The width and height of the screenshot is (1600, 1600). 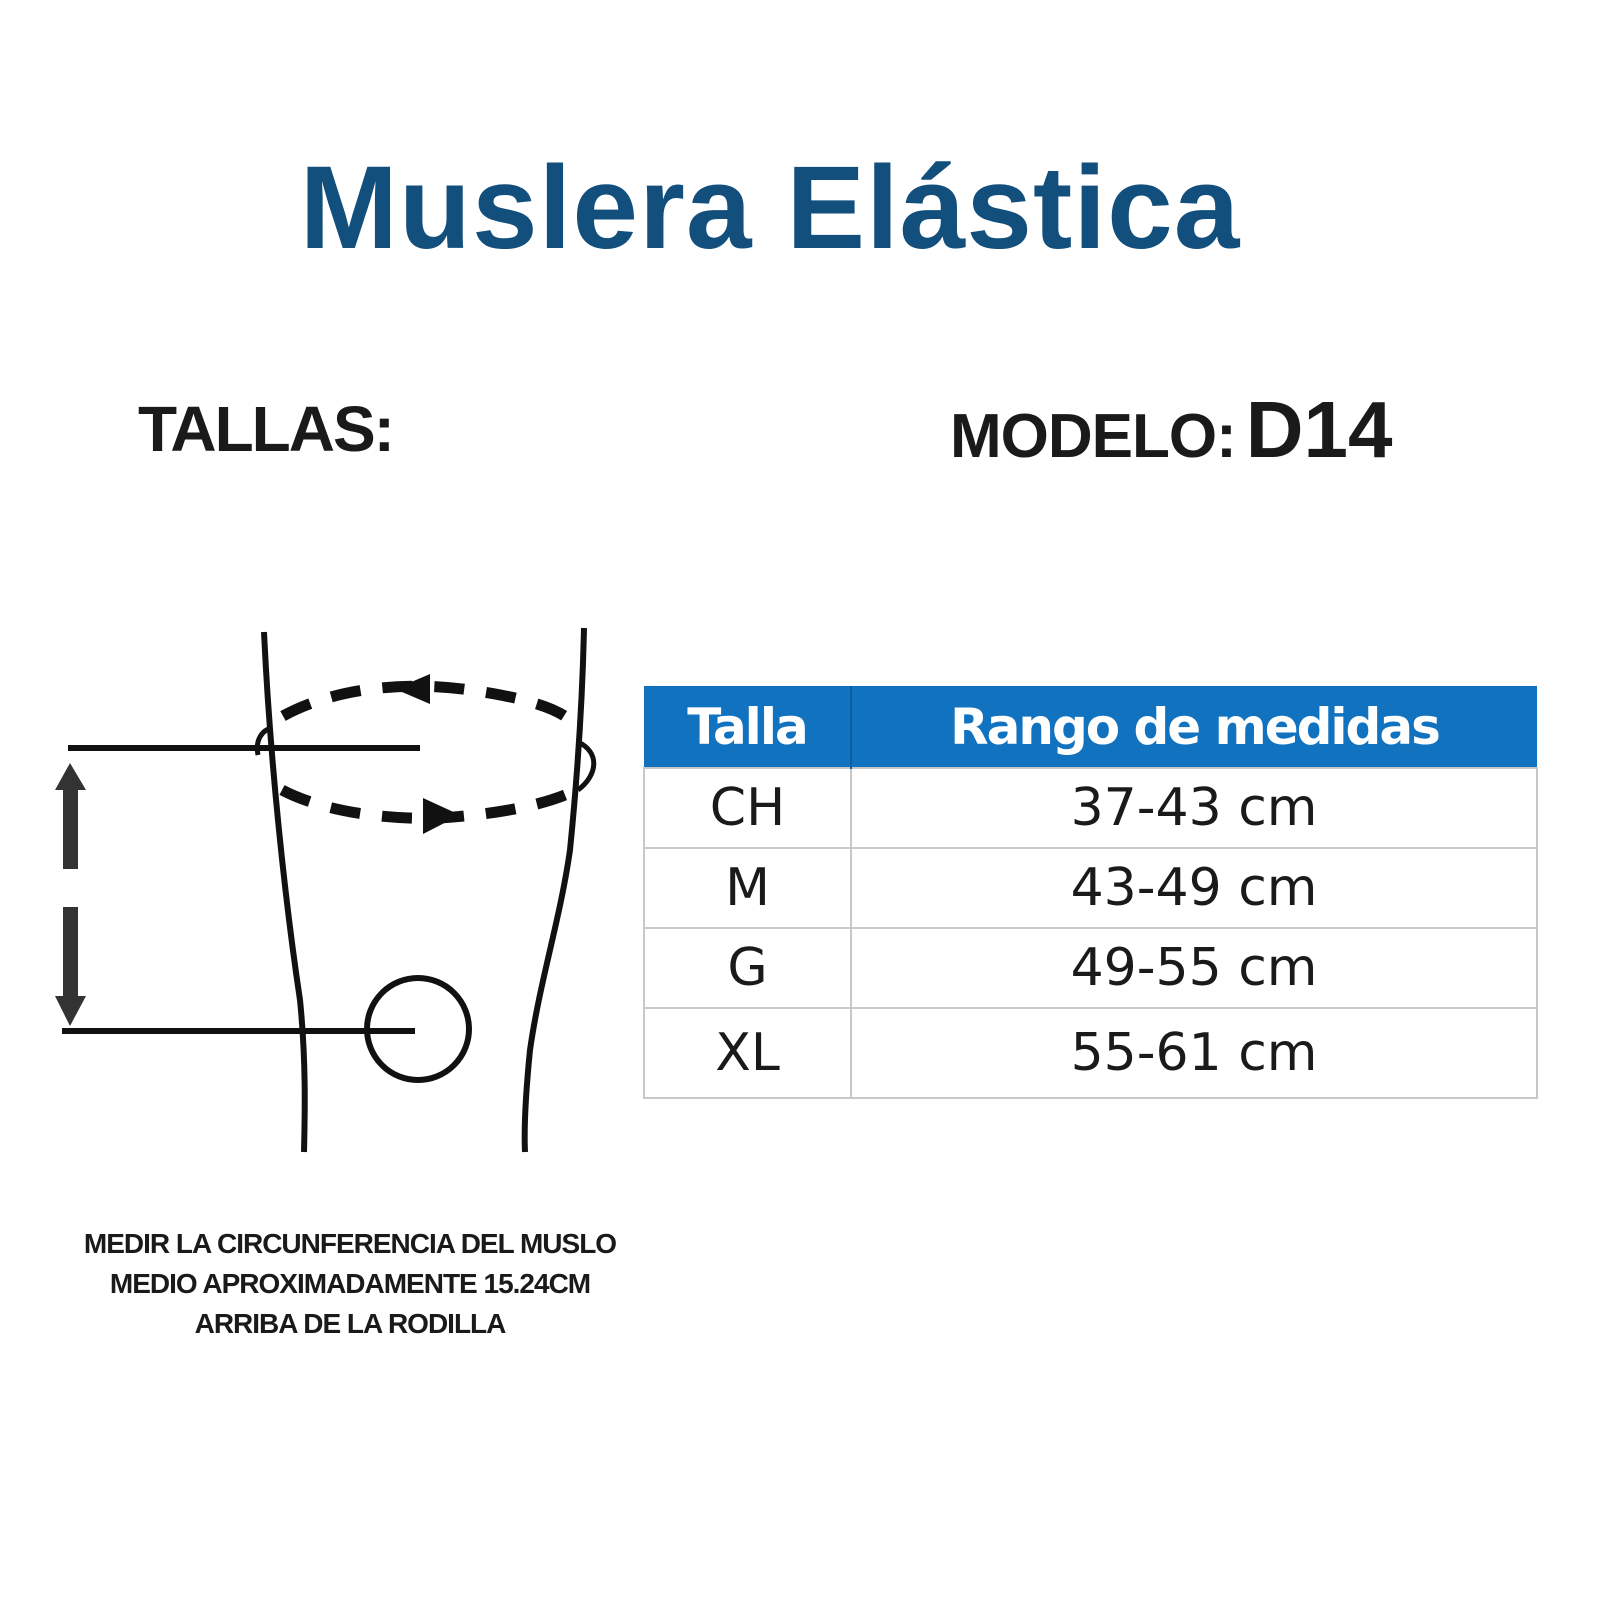 What do you see at coordinates (326, 890) in the screenshot?
I see `thigh-measurement-diagram-icon` at bounding box center [326, 890].